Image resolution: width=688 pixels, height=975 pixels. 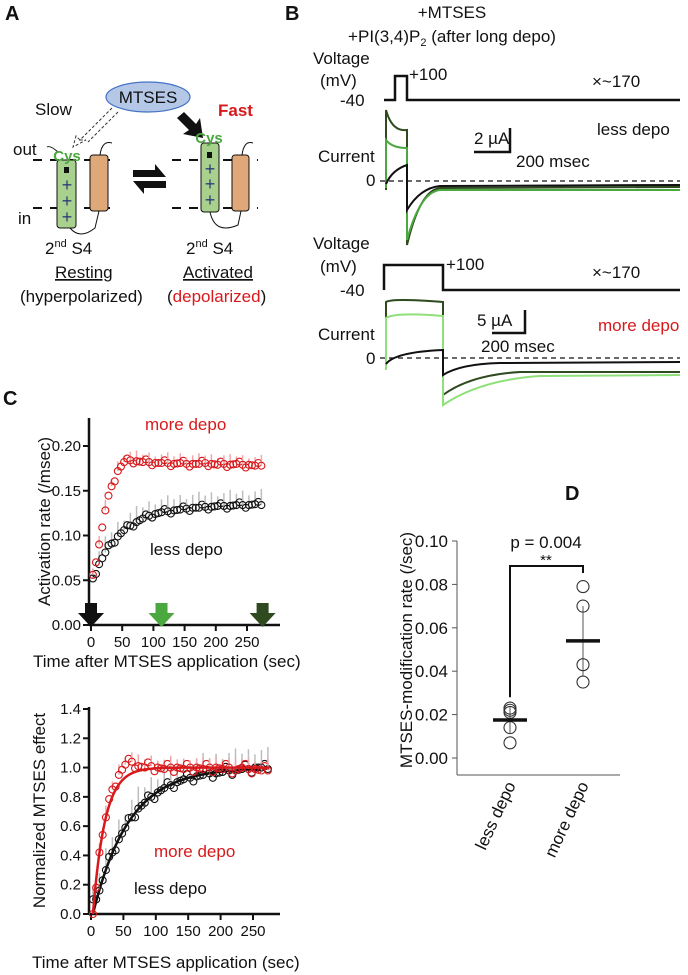 I want to click on legend-more-depo: more depo, so click(x=194, y=851).